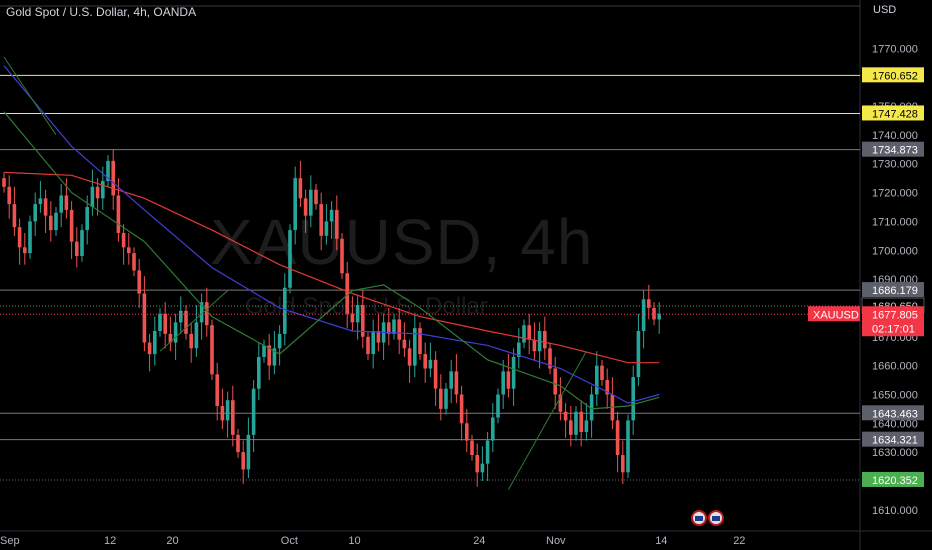 This screenshot has width=932, height=550. I want to click on price-tick-label: 1640.000, so click(895, 424).